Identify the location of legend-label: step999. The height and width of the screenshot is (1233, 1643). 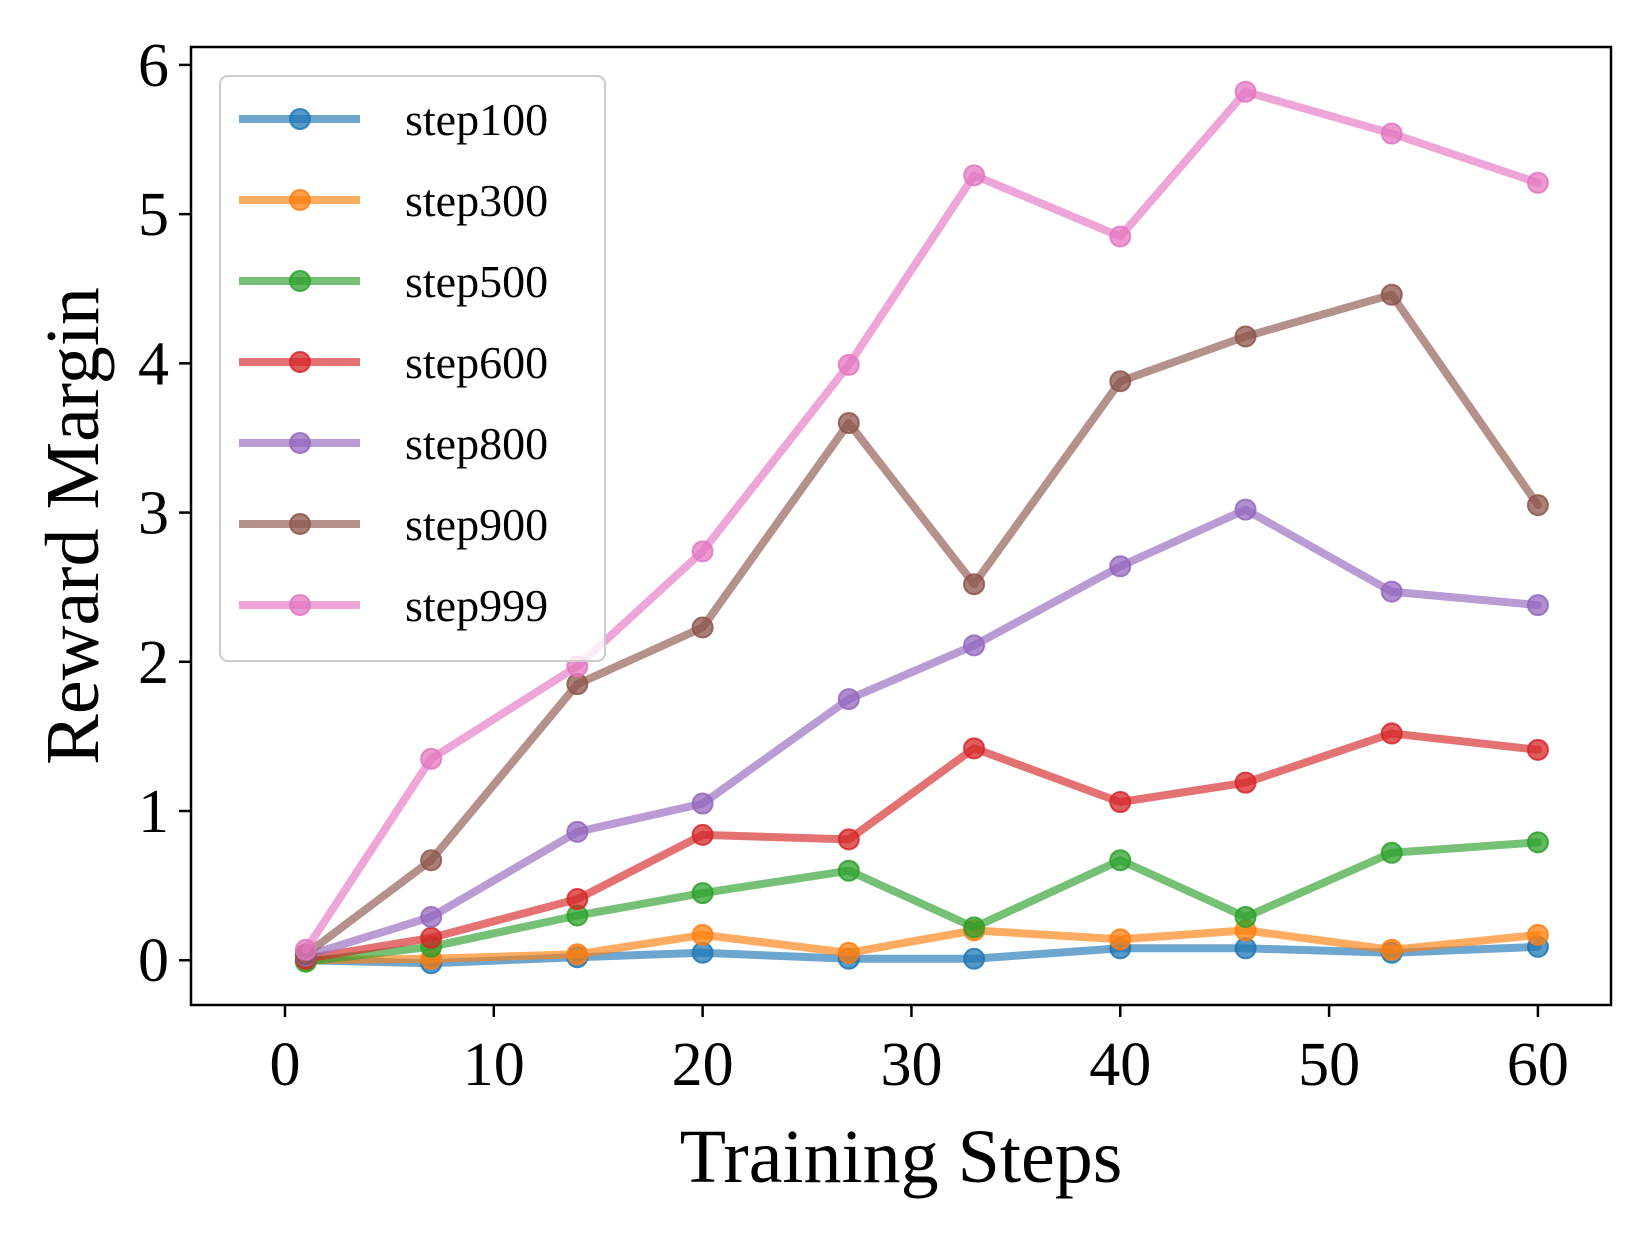
(476, 605).